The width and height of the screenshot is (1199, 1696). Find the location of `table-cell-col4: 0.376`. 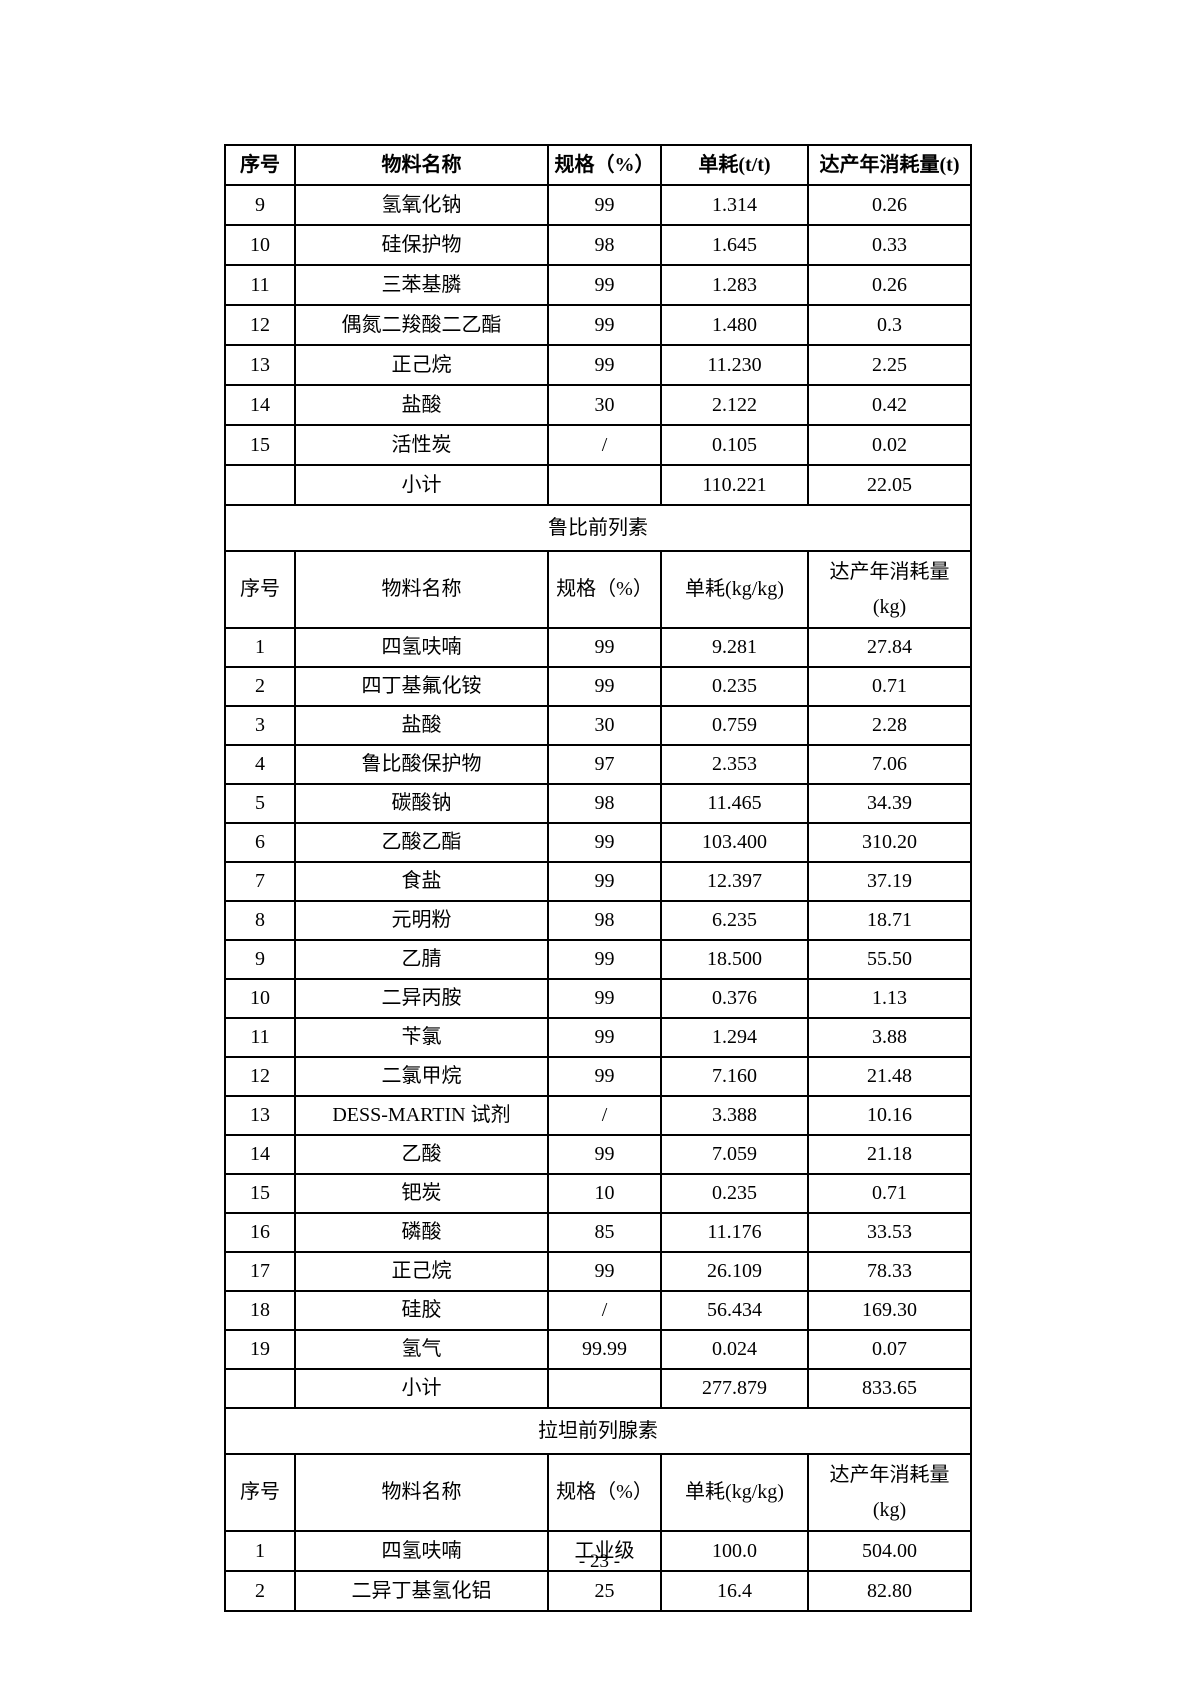

table-cell-col4: 0.376 is located at coordinates (734, 998).